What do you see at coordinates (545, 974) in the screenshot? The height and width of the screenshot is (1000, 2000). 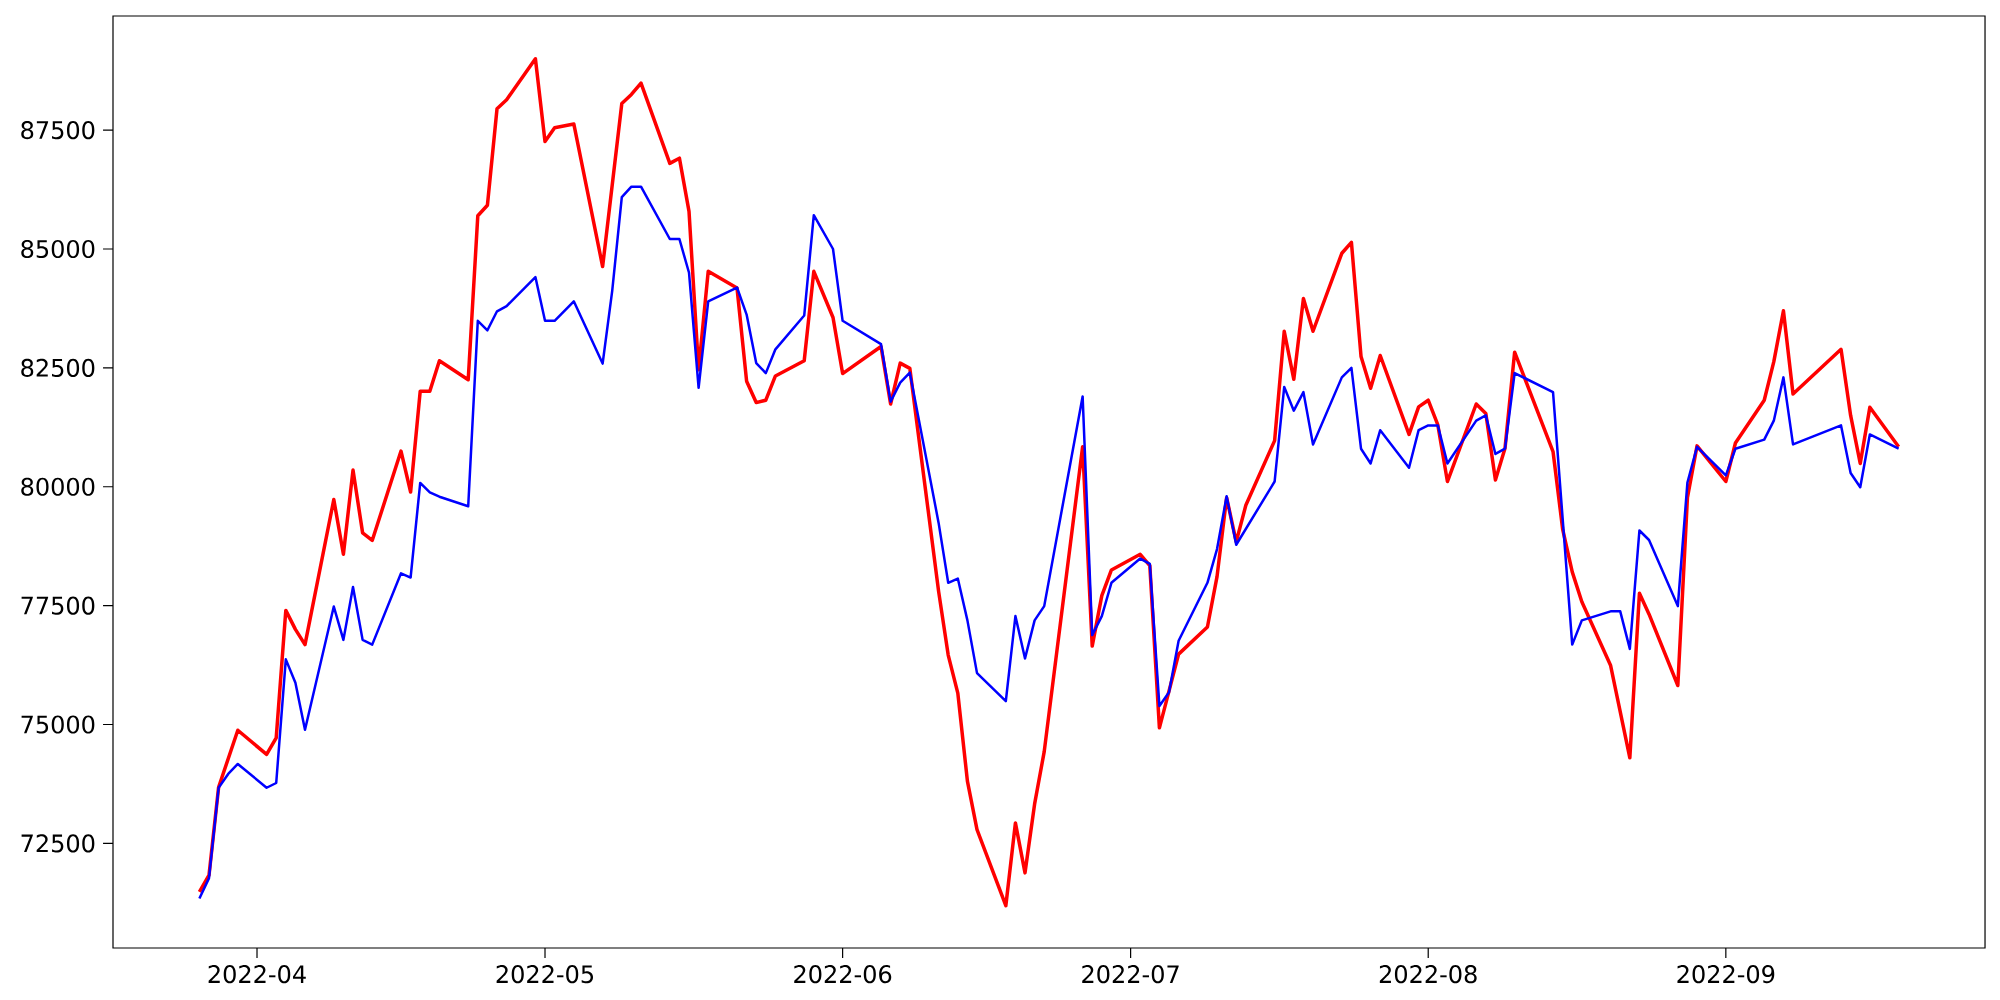 I see `x-tick-label: 2022-05` at bounding box center [545, 974].